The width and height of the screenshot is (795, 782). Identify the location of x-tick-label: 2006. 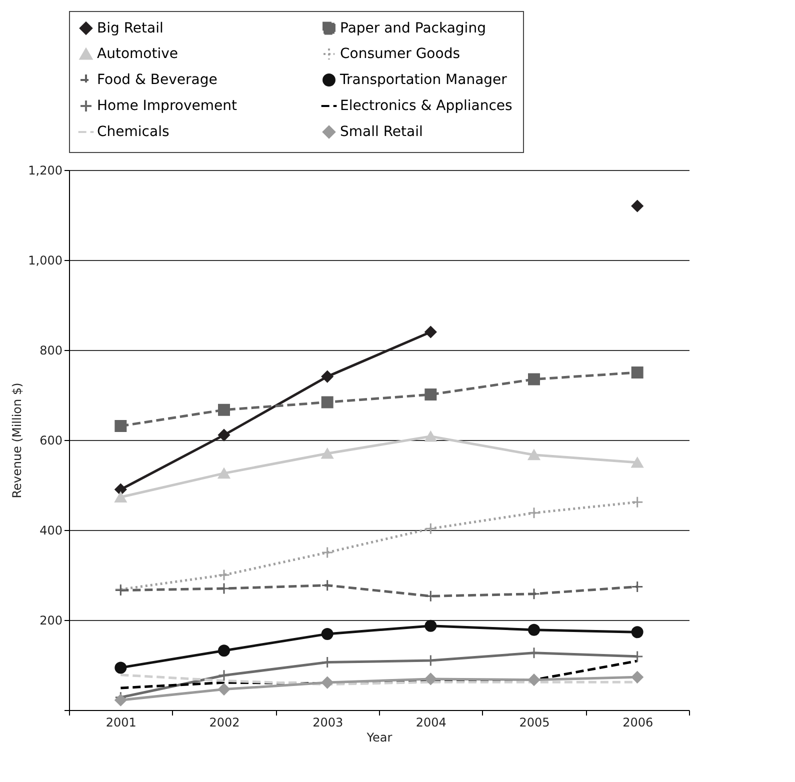
(638, 723).